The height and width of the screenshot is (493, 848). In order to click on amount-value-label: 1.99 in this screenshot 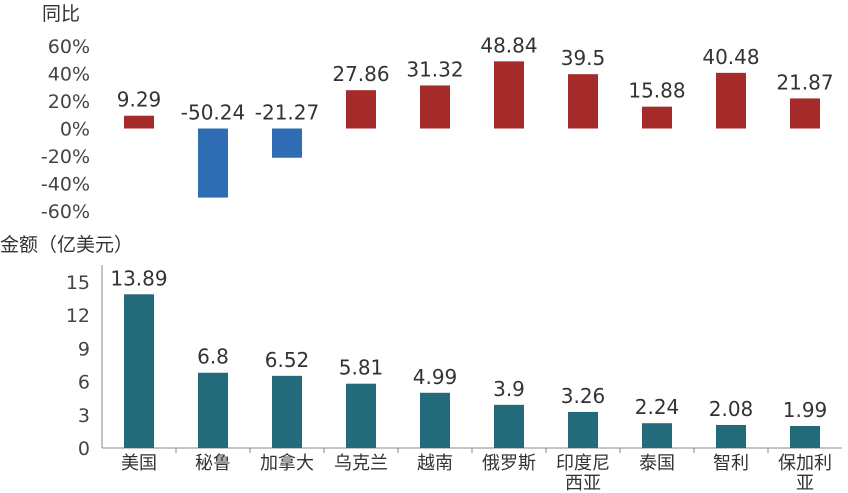, I will do `click(805, 410)`.